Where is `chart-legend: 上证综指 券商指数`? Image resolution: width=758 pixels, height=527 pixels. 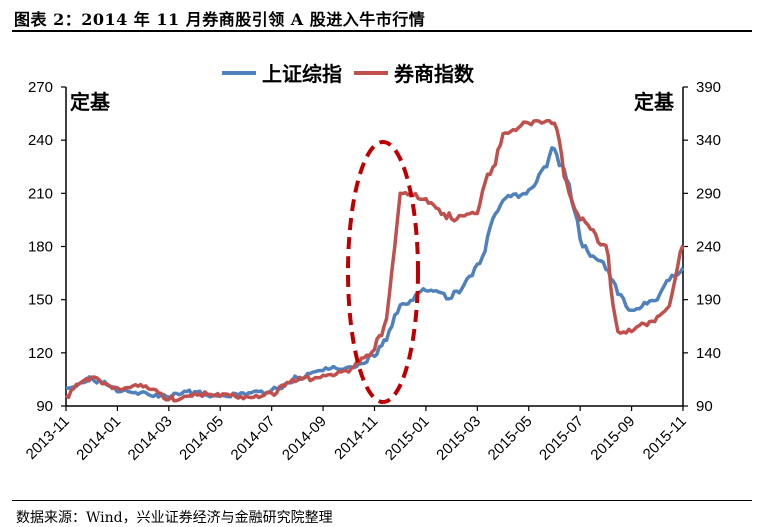 chart-legend: 上证综指 券商指数 is located at coordinates (348, 72).